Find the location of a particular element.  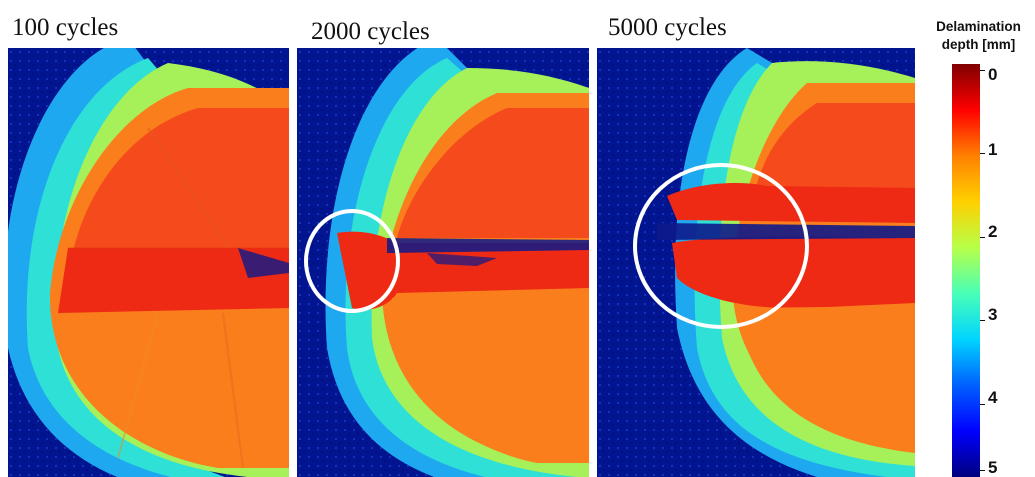

colorbar-title-line1: Delamination is located at coordinates (978, 26).